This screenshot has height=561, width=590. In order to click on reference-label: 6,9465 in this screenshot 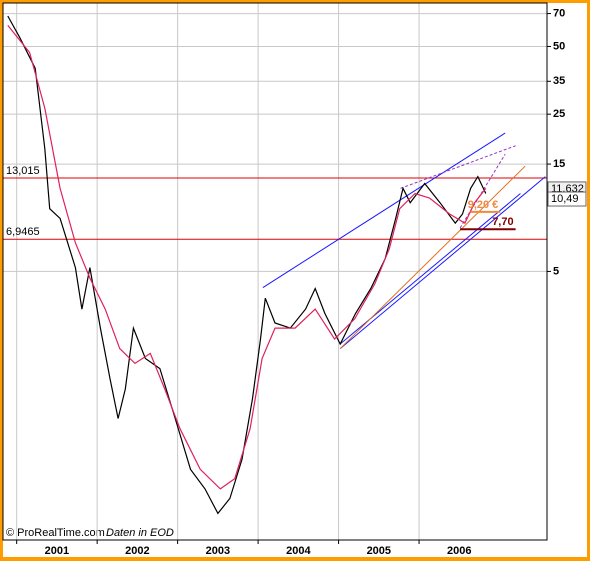, I will do `click(23, 232)`.